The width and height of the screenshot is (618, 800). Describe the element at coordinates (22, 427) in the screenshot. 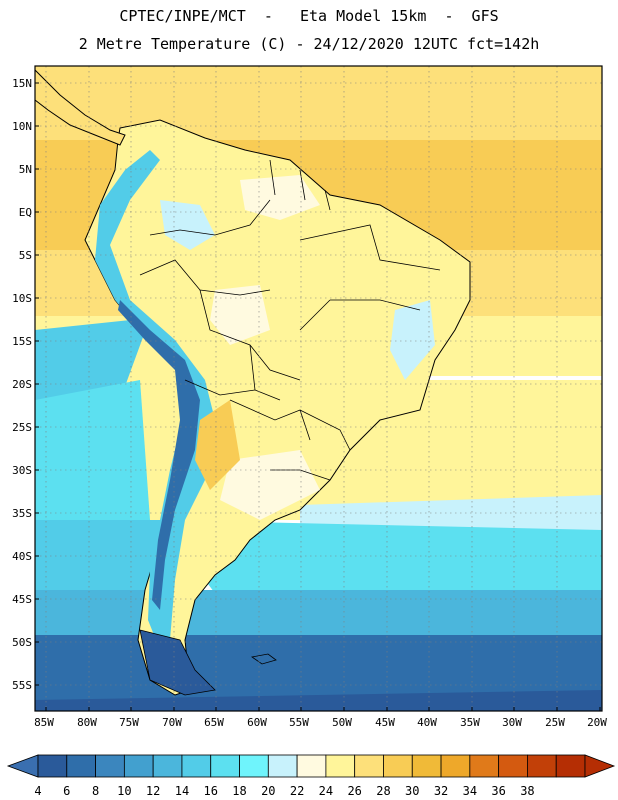

I see `lat-label: 25S` at that location.